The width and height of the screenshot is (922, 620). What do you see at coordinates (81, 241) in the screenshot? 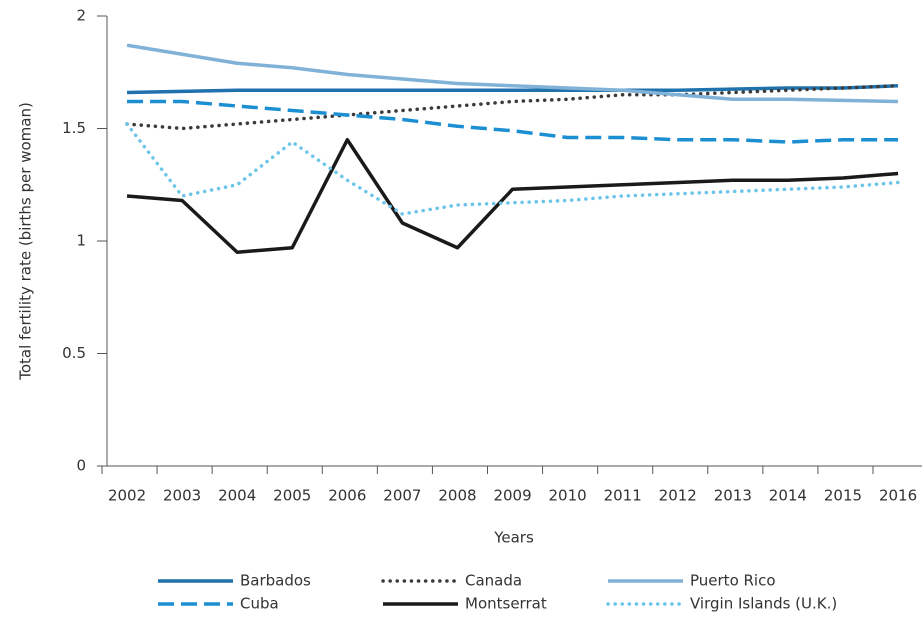
I see `y-tick-label: 1` at bounding box center [81, 241].